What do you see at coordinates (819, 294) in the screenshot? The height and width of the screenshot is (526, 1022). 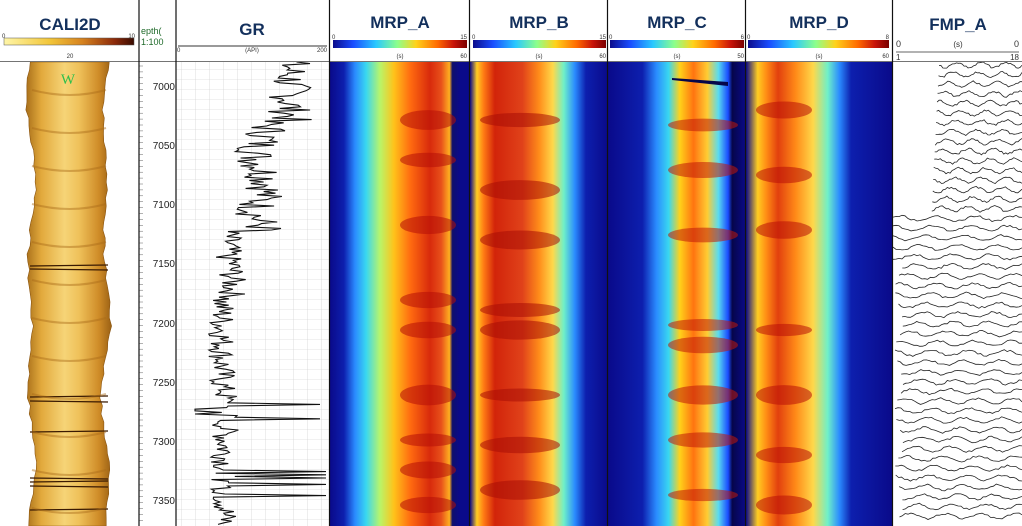 I see `mrp-d-track` at bounding box center [819, 294].